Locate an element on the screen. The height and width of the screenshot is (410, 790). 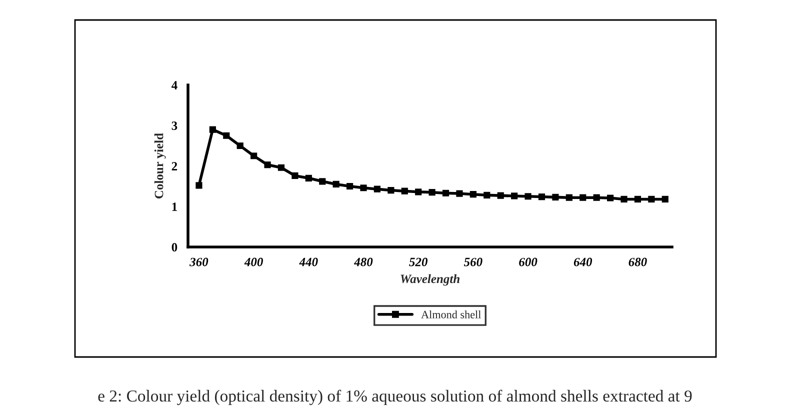
x-tick-label: 640 is located at coordinates (583, 262).